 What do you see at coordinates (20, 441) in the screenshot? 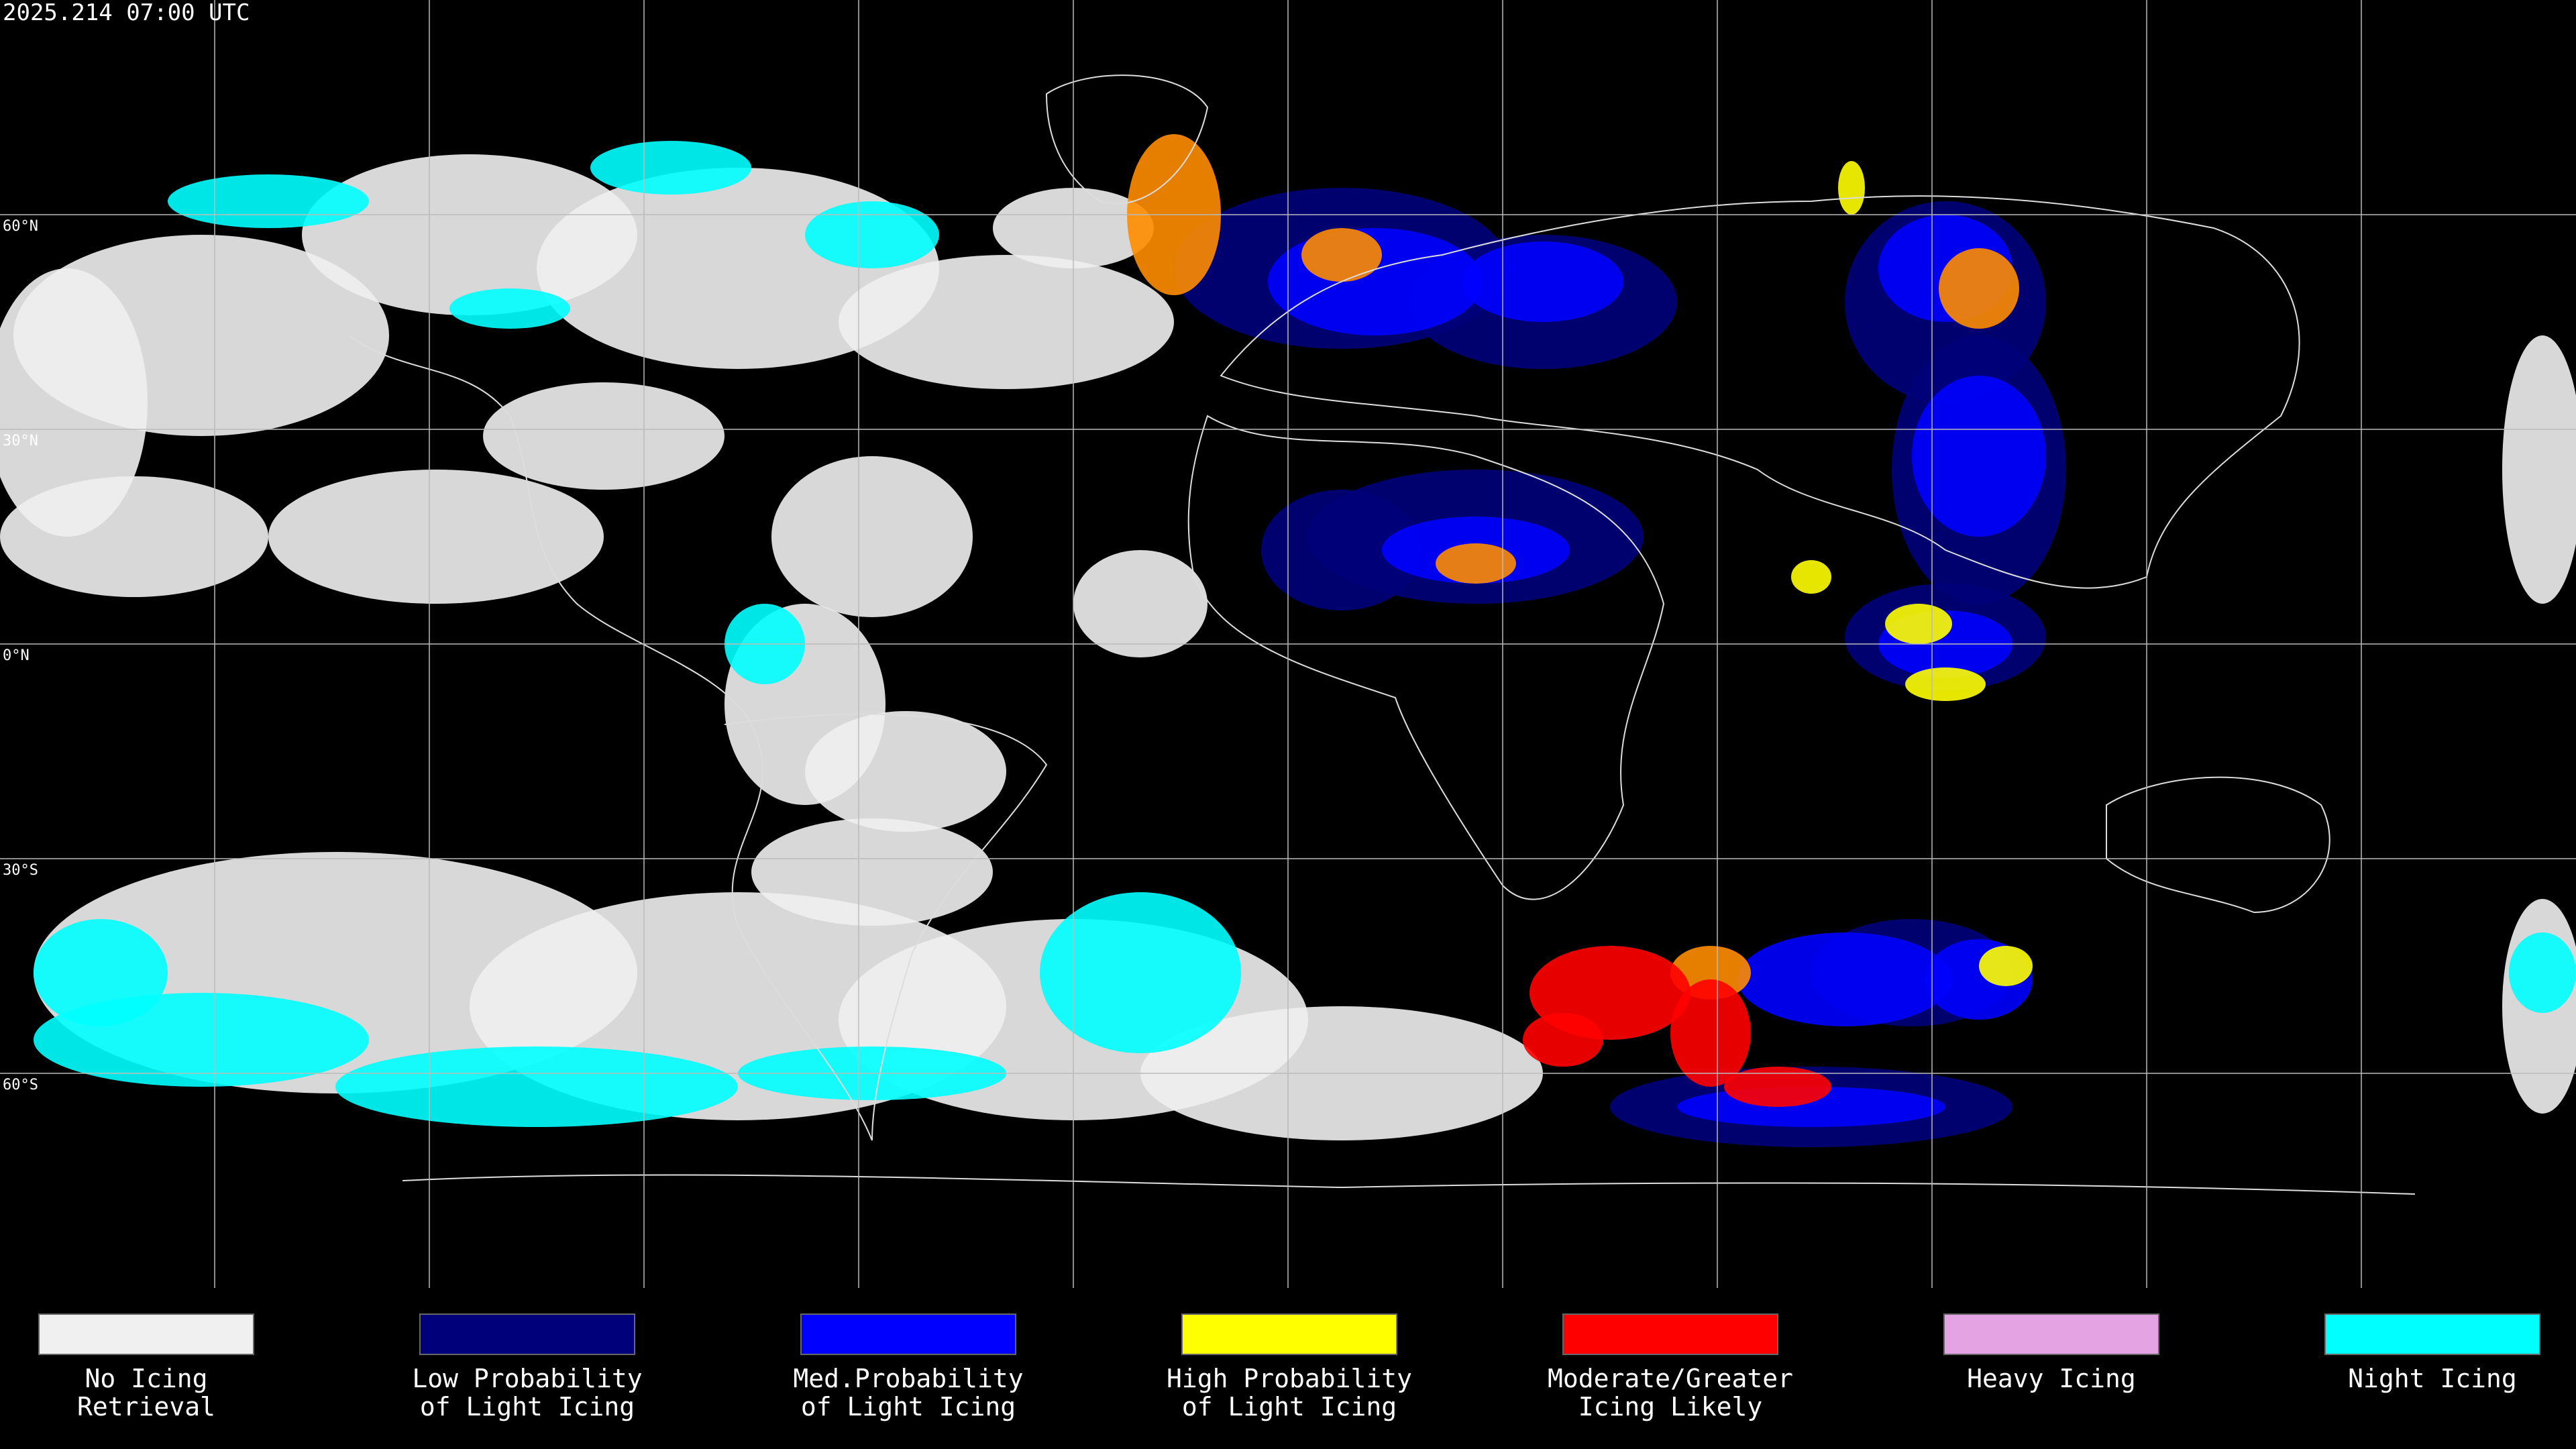
I see `latitude-label: 30°N` at bounding box center [20, 441].